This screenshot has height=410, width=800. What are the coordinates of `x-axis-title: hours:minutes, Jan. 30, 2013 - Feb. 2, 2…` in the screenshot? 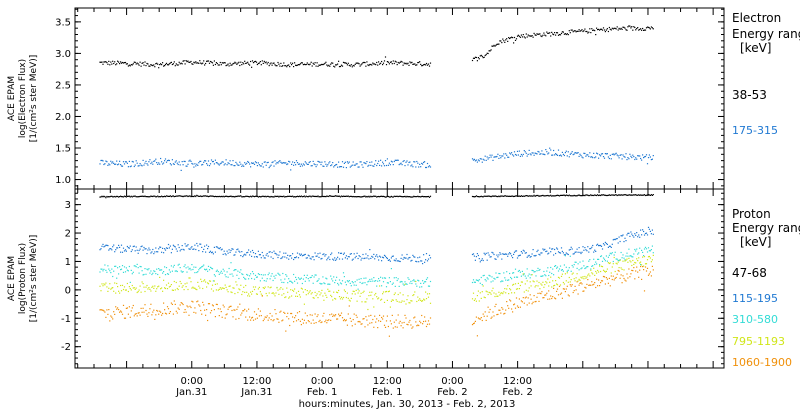 It's located at (407, 404).